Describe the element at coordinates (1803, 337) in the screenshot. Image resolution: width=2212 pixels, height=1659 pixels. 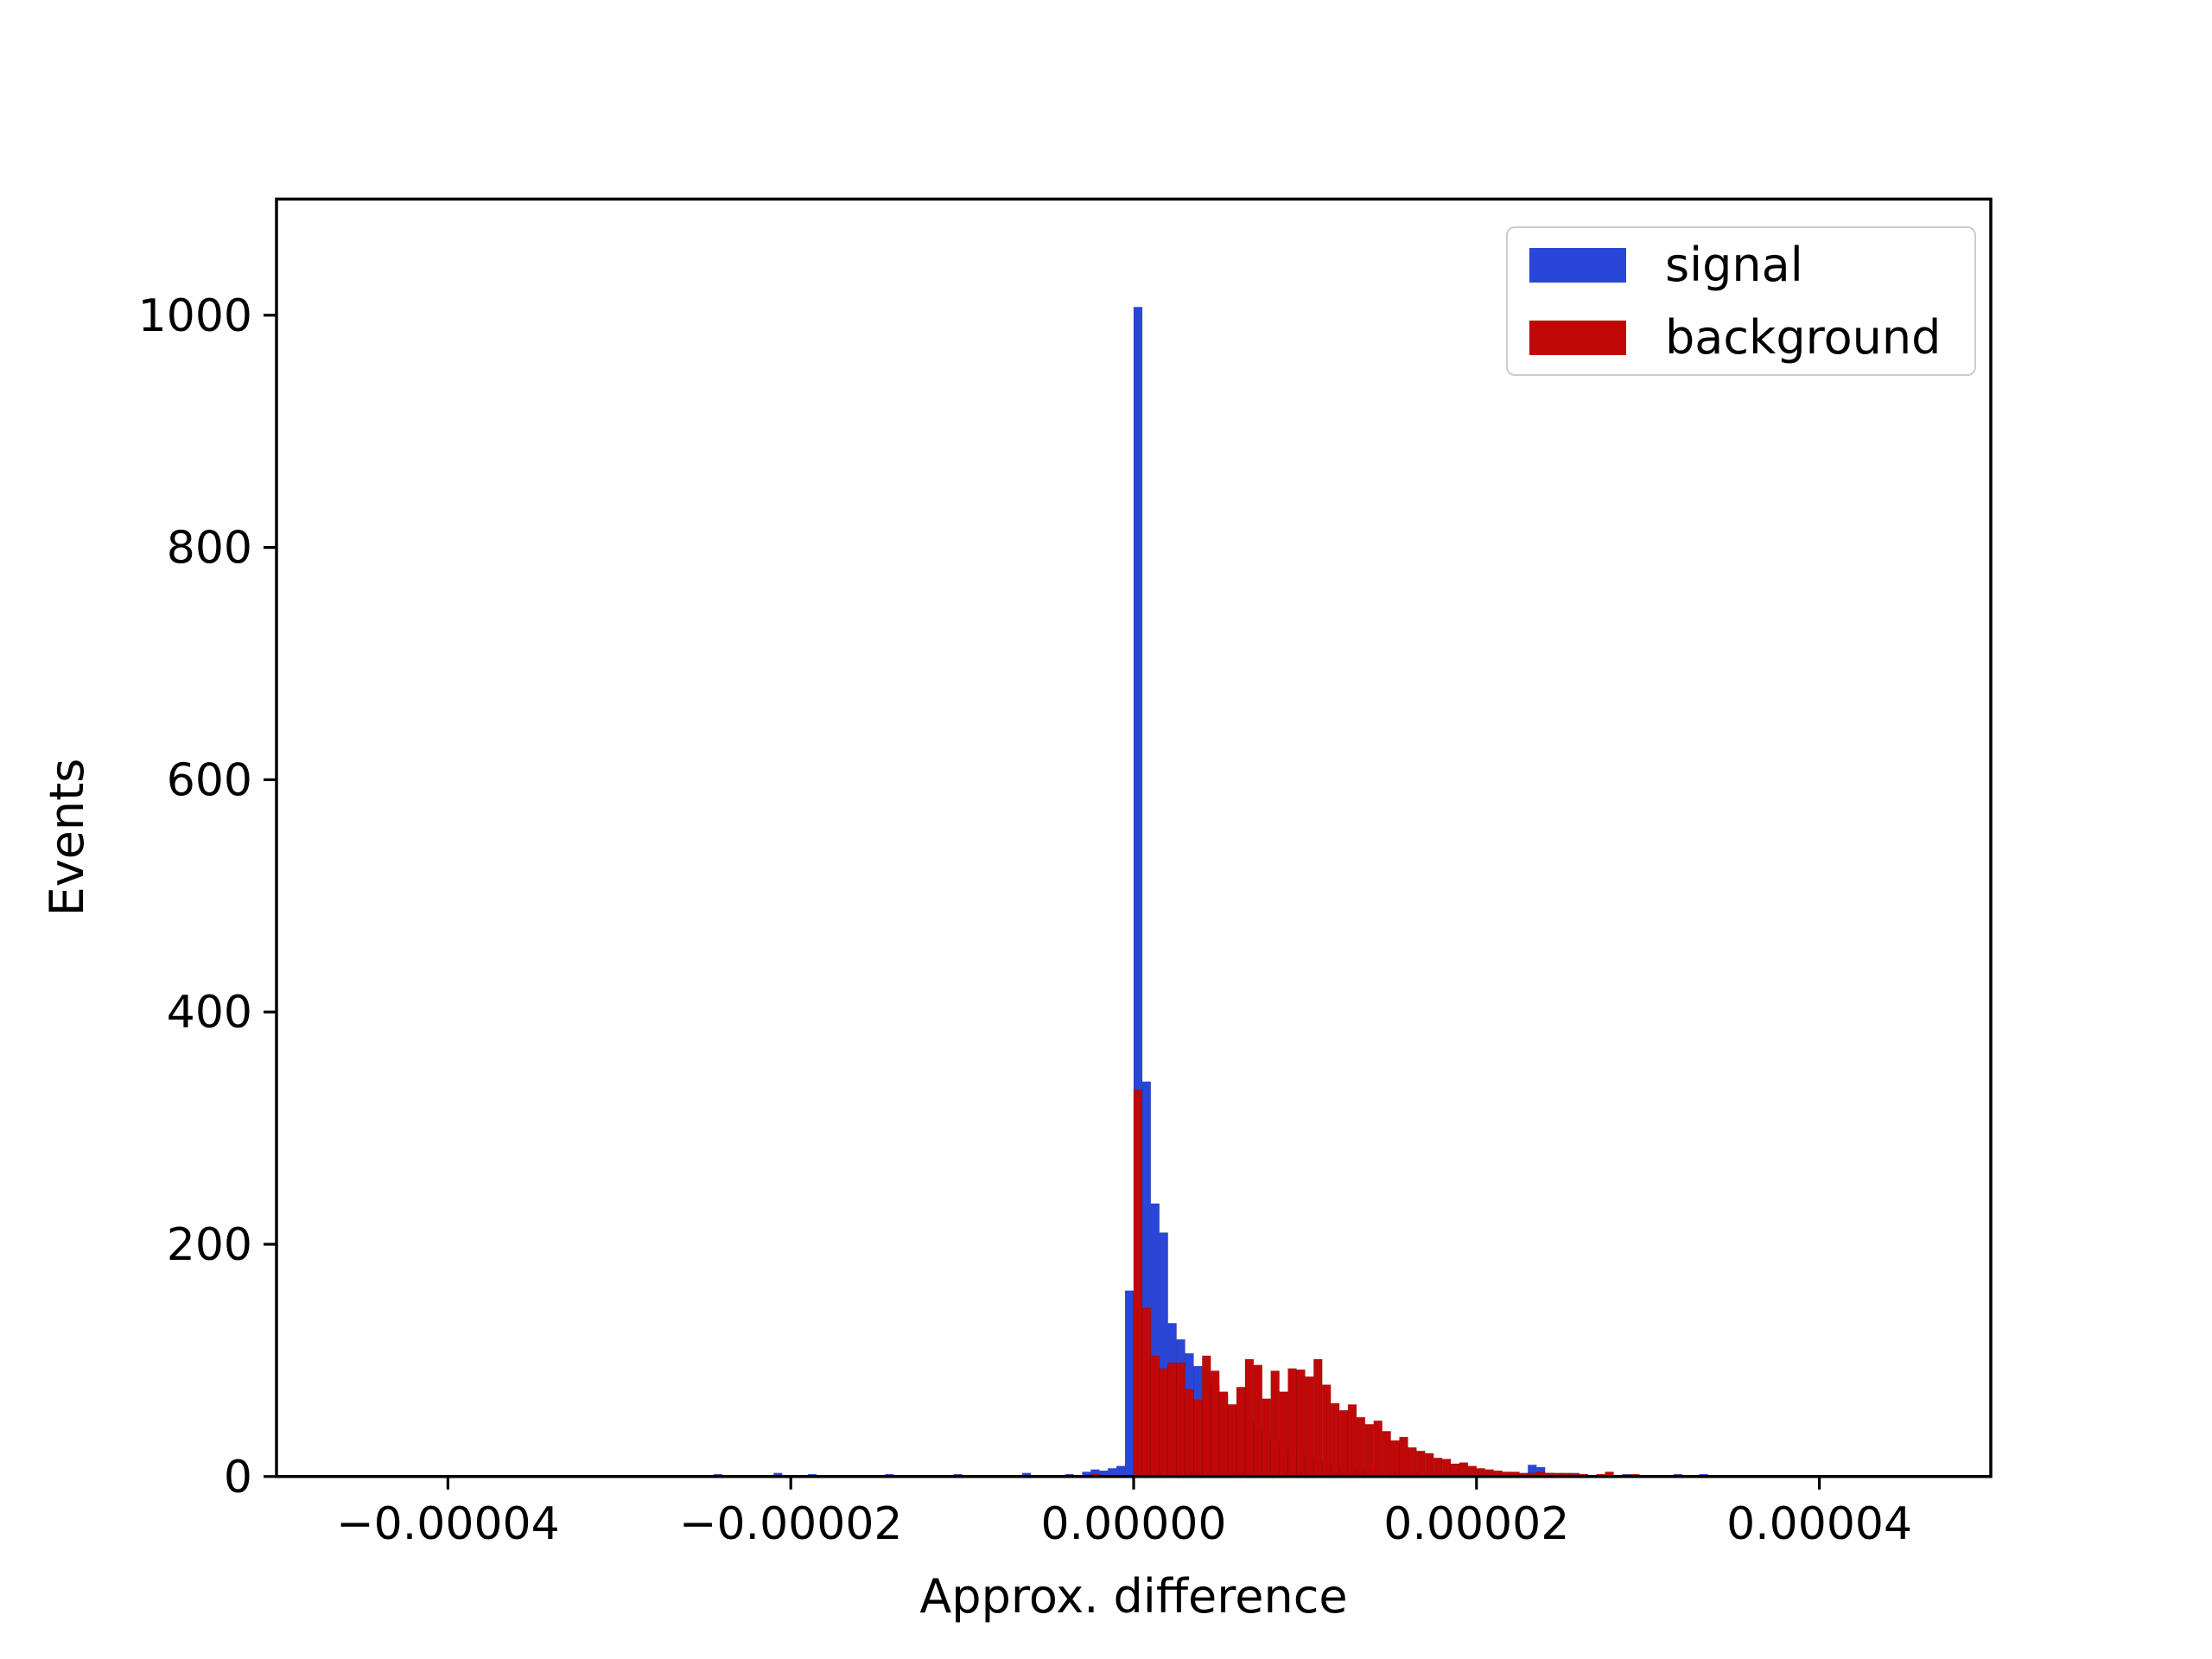
I see `background-legend-label: background` at that location.